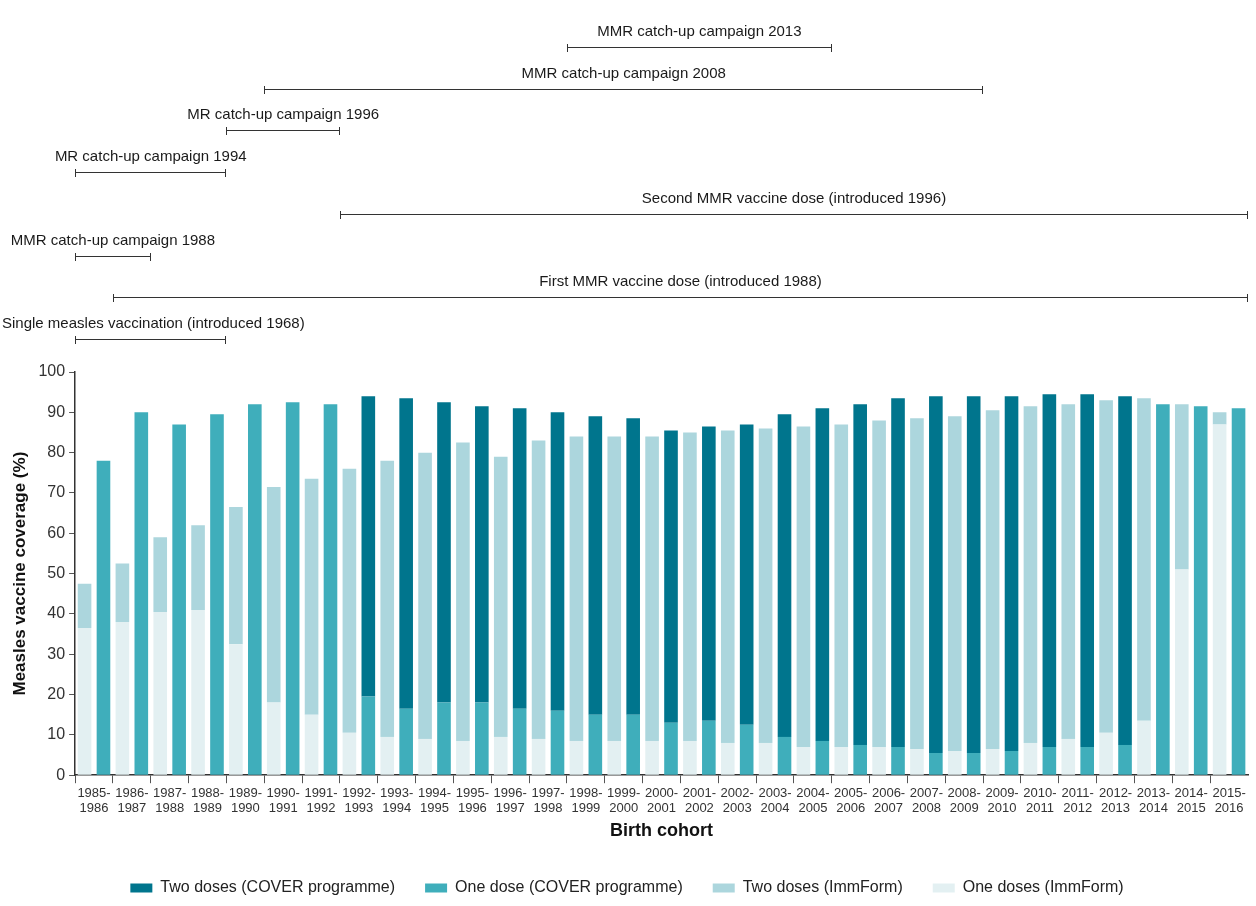 The height and width of the screenshot is (906, 1256). I want to click on y-tick-label: 80, so click(56, 452).